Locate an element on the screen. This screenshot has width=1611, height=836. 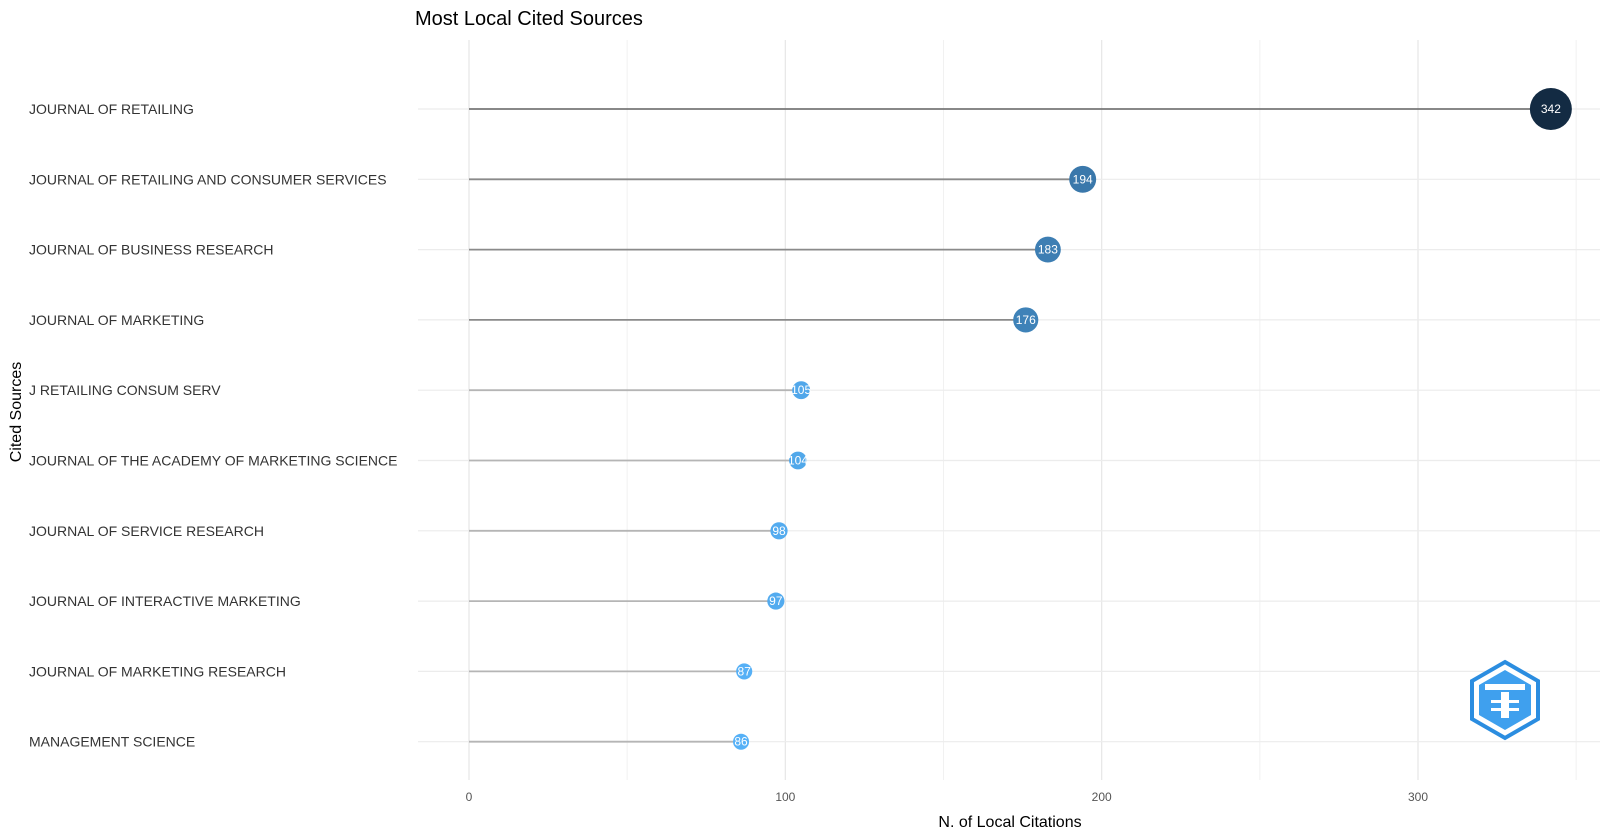
y-category-label: JOURNAL OF BUSINESS RESEARCH is located at coordinates (151, 250).